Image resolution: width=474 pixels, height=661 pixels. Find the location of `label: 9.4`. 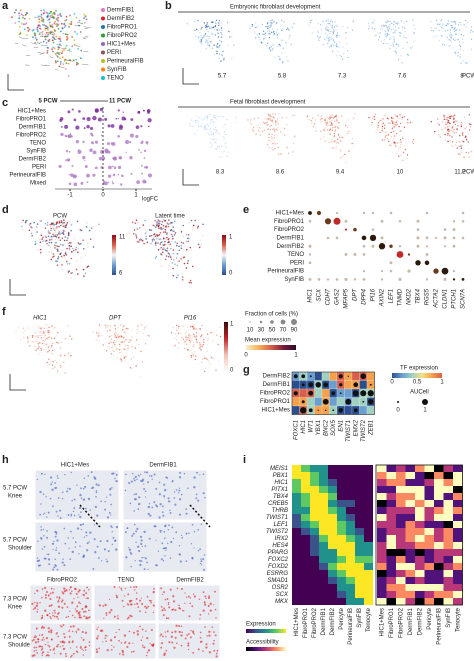

label: 9.4 is located at coordinates (340, 173).